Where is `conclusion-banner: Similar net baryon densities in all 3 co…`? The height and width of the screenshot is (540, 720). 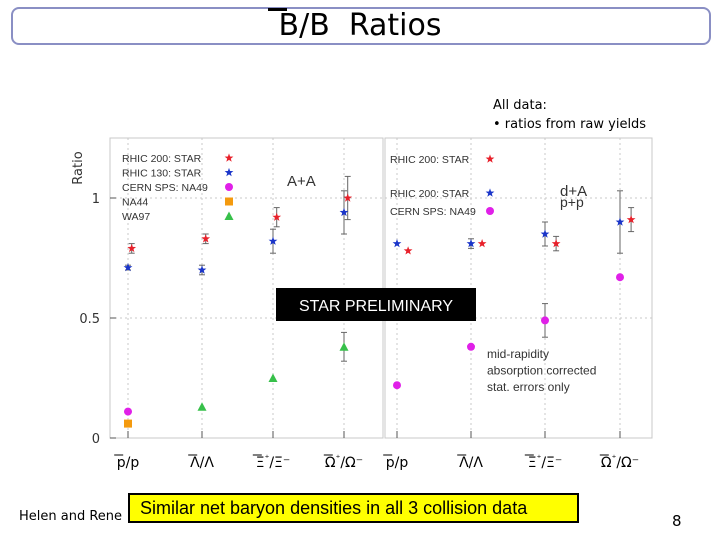 conclusion-banner: Similar net baryon densities in all 3 co… is located at coordinates (353, 508).